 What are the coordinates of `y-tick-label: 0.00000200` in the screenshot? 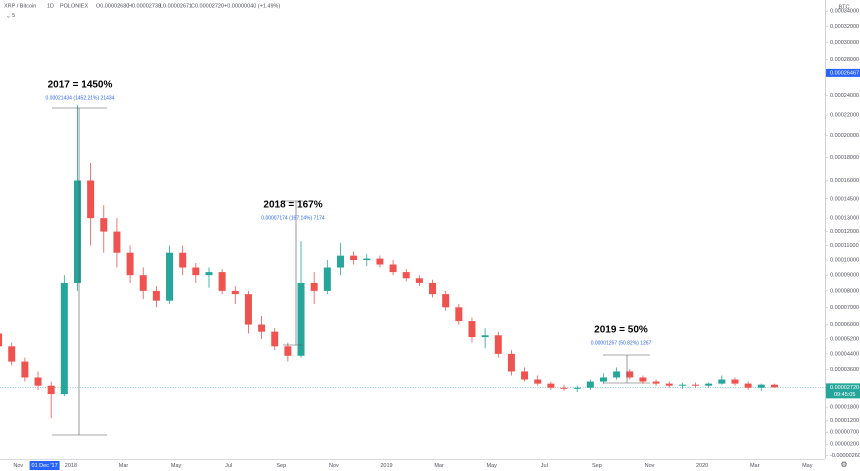 It's located at (844, 445).